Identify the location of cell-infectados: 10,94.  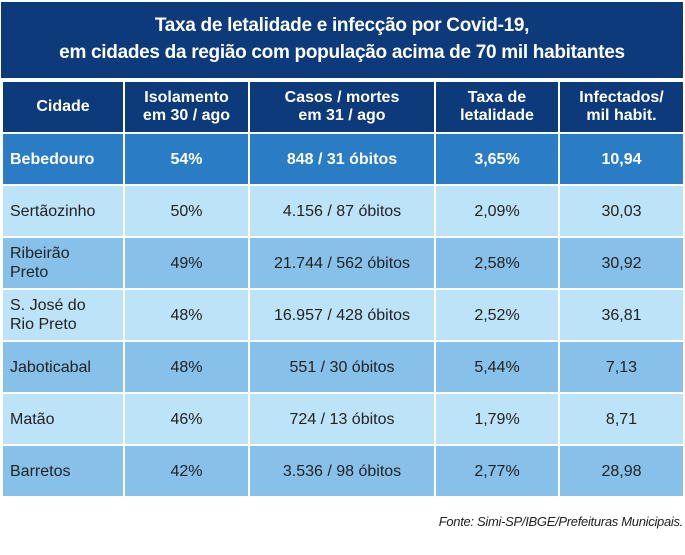
(621, 159).